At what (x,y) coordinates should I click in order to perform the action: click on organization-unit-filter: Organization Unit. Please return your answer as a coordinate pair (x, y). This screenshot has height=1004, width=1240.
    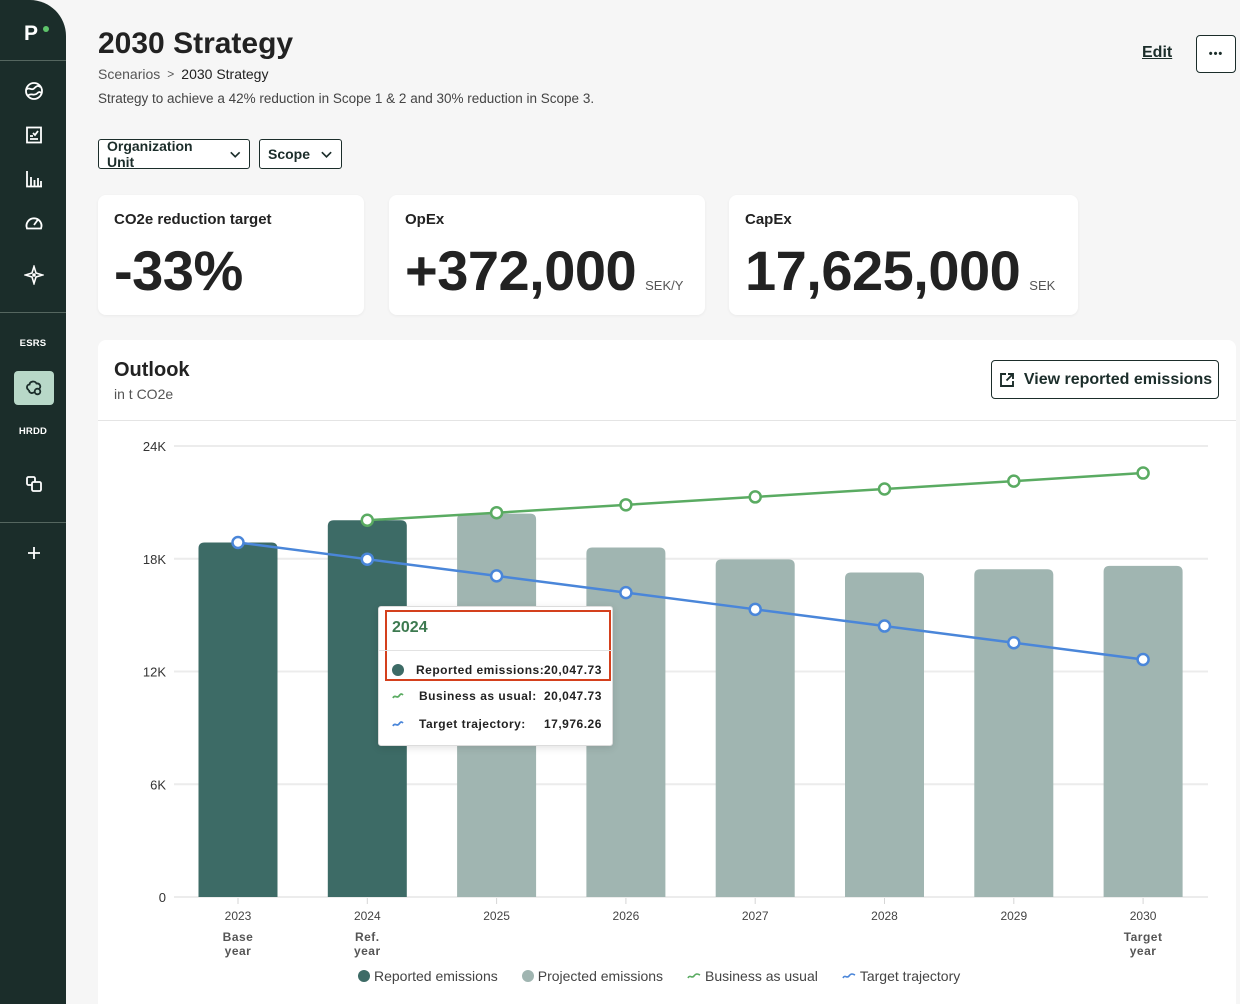
    Looking at the image, I should click on (174, 154).